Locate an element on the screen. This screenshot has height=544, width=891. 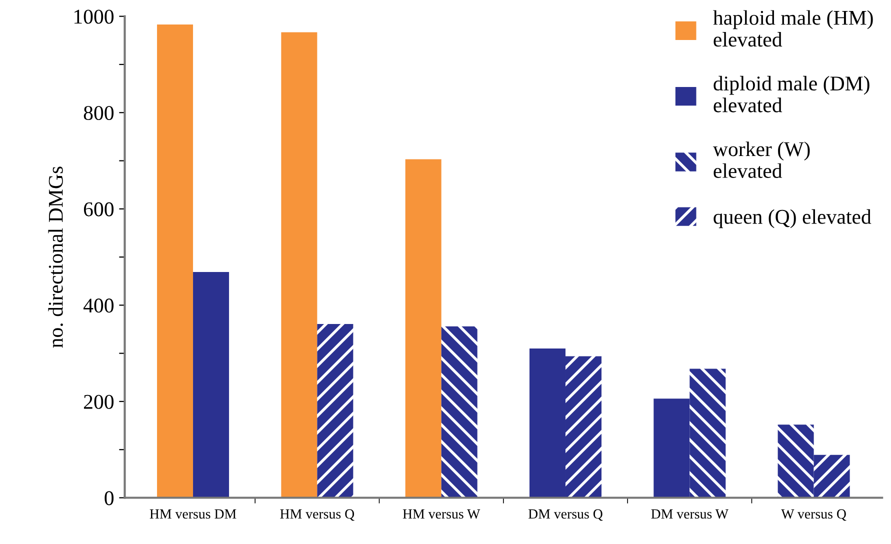
y-tick-label: 0 is located at coordinates (109, 498).